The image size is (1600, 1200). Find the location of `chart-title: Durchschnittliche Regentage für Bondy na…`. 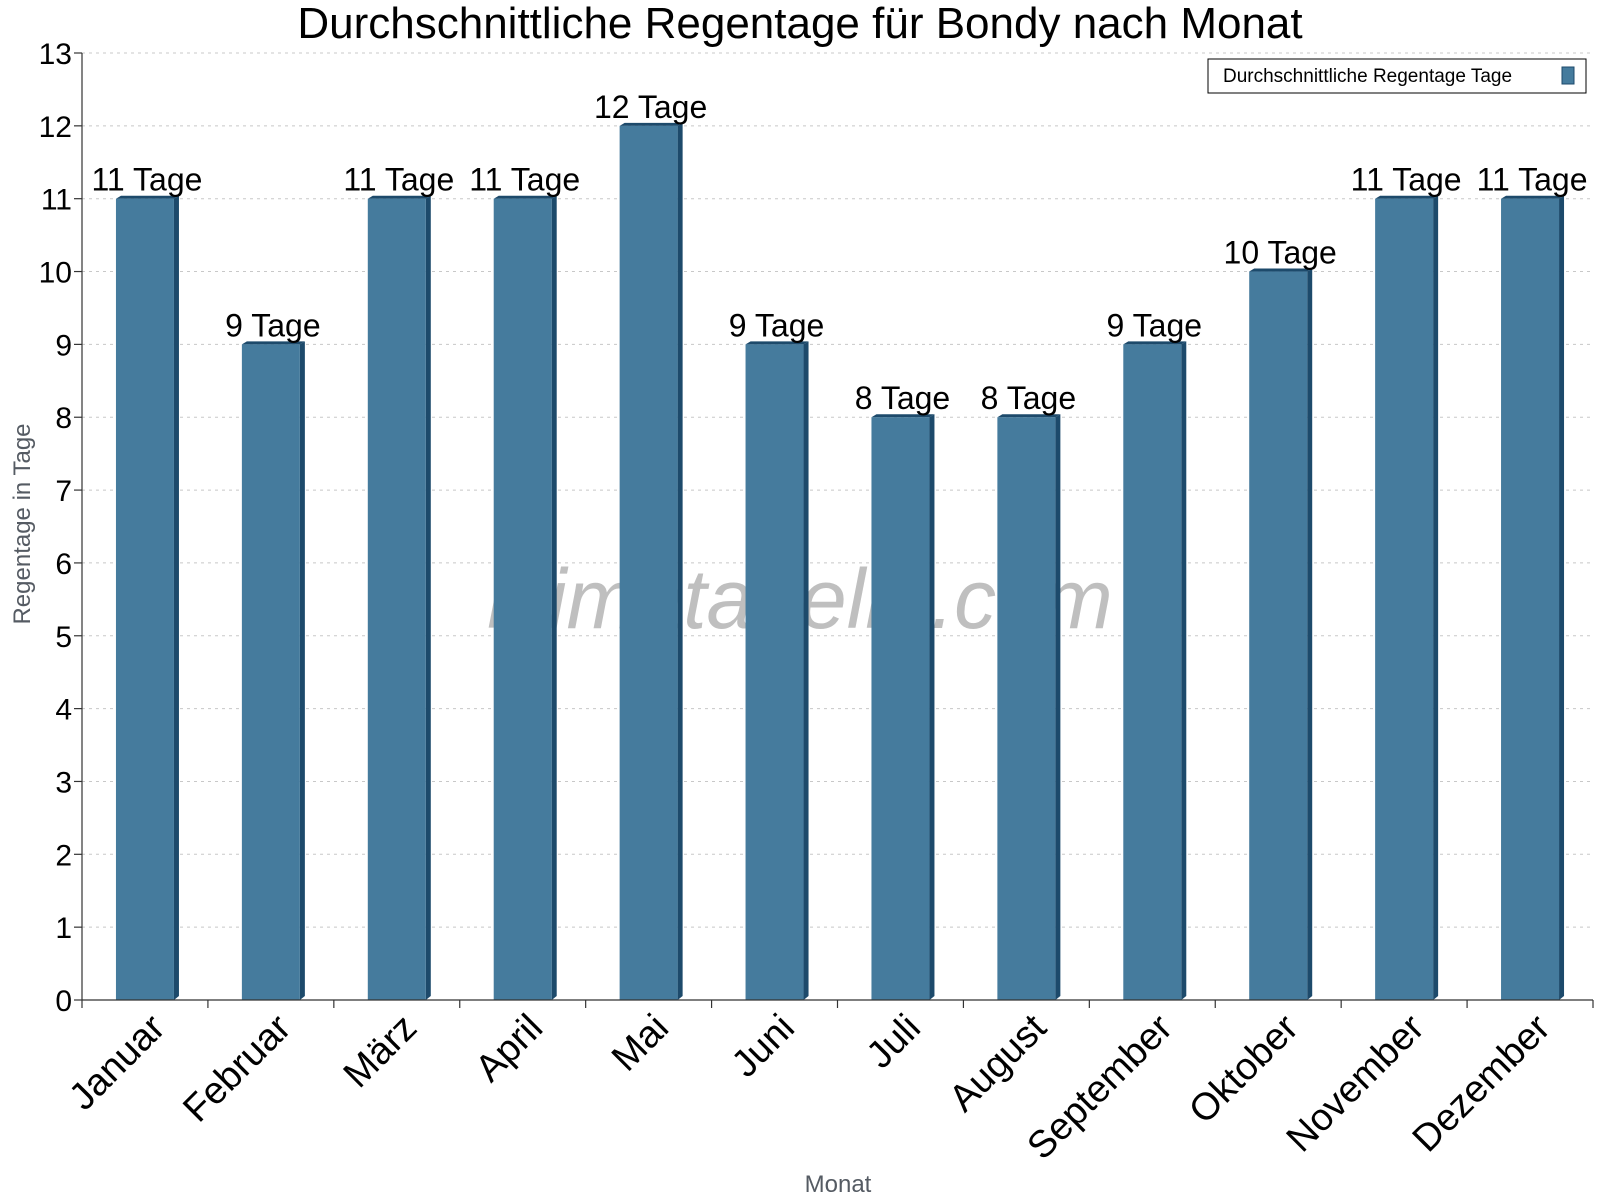

chart-title: Durchschnittliche Regentage für Bondy na… is located at coordinates (799, 24).